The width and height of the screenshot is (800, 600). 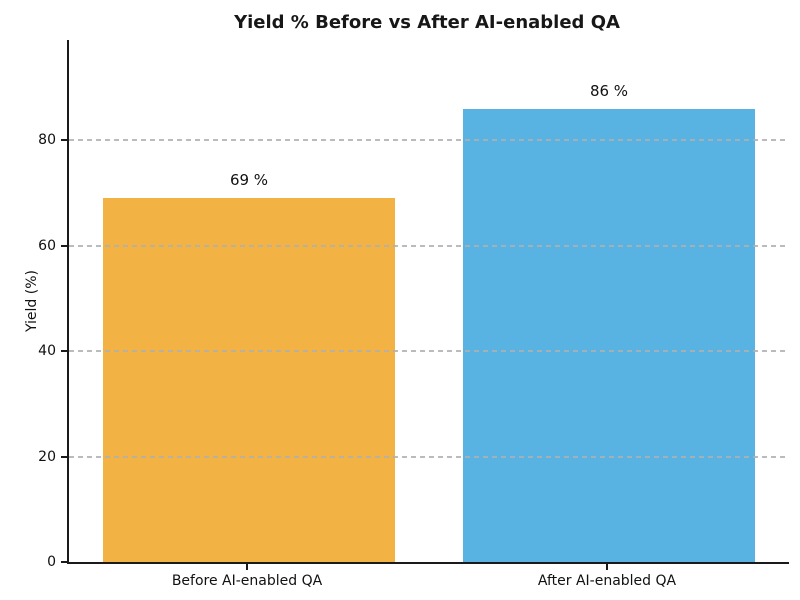 What do you see at coordinates (32, 301) in the screenshot?
I see `y-axis-label: Yield (%)` at bounding box center [32, 301].